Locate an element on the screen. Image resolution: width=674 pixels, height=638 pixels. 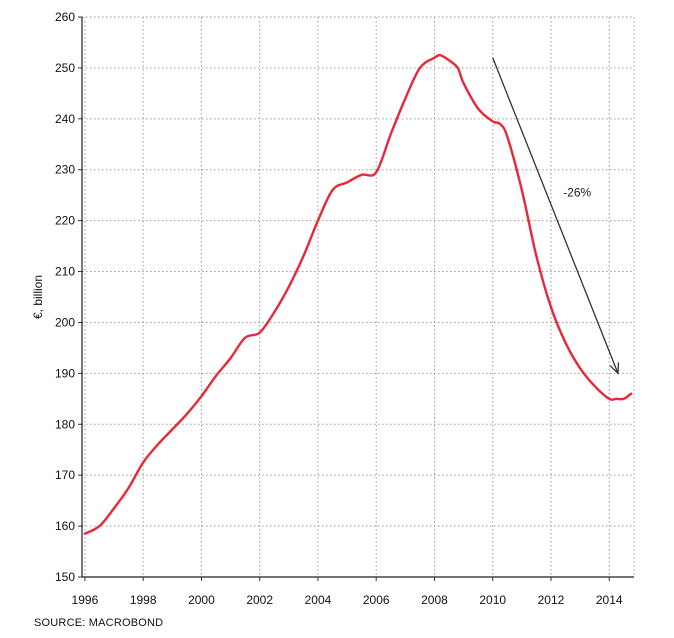
y-tick-label: 250 is located at coordinates (65, 68).